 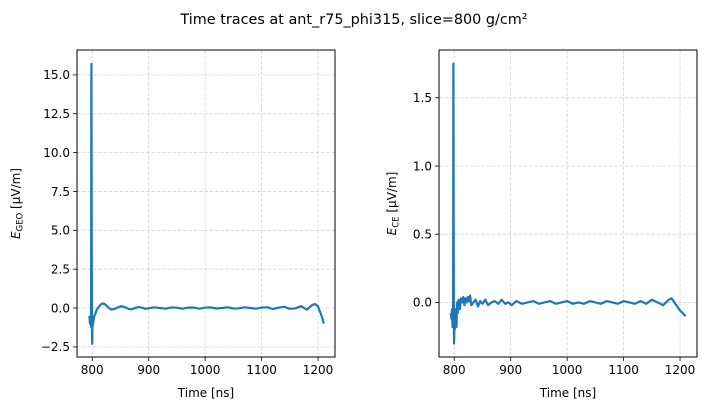 I want to click on y-tick-label: 12.5, so click(x=56, y=114).